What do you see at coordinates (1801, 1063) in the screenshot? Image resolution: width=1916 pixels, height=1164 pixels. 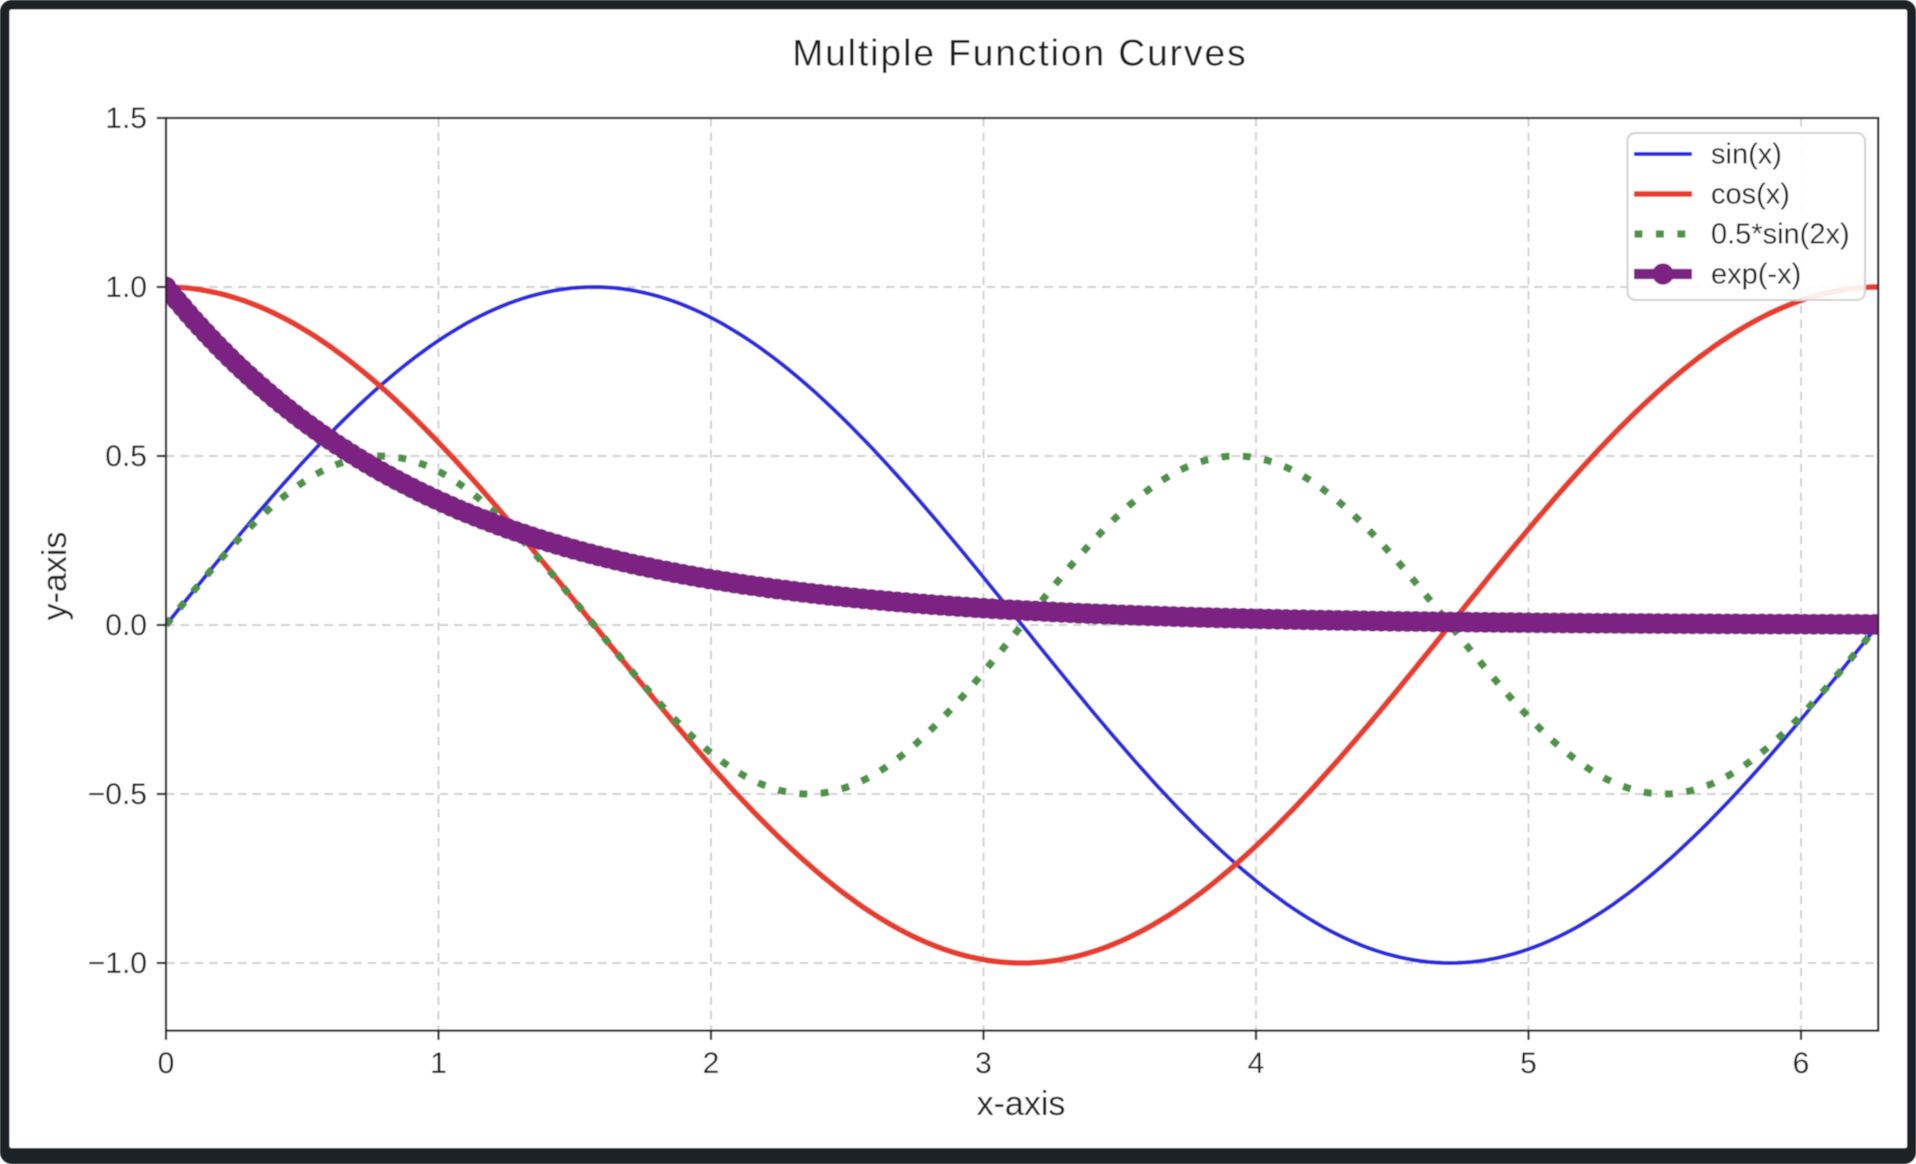 I see `svg-text: 6` at bounding box center [1801, 1063].